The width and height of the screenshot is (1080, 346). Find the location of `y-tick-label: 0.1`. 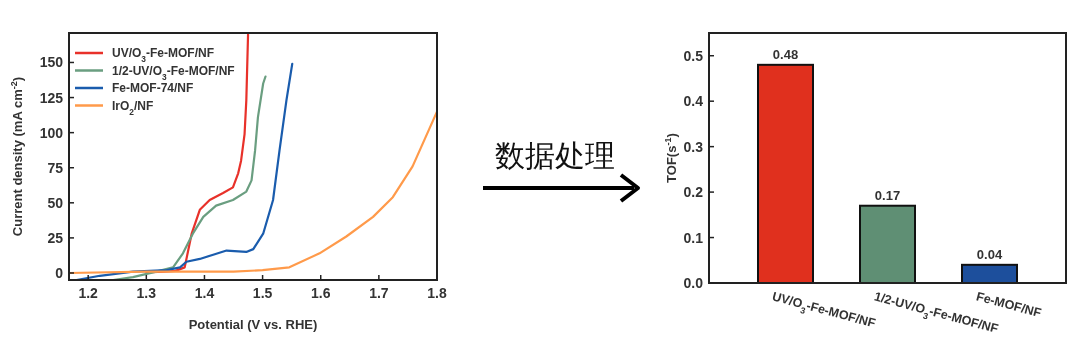

y-tick-label: 0.1 is located at coordinates (693, 237).